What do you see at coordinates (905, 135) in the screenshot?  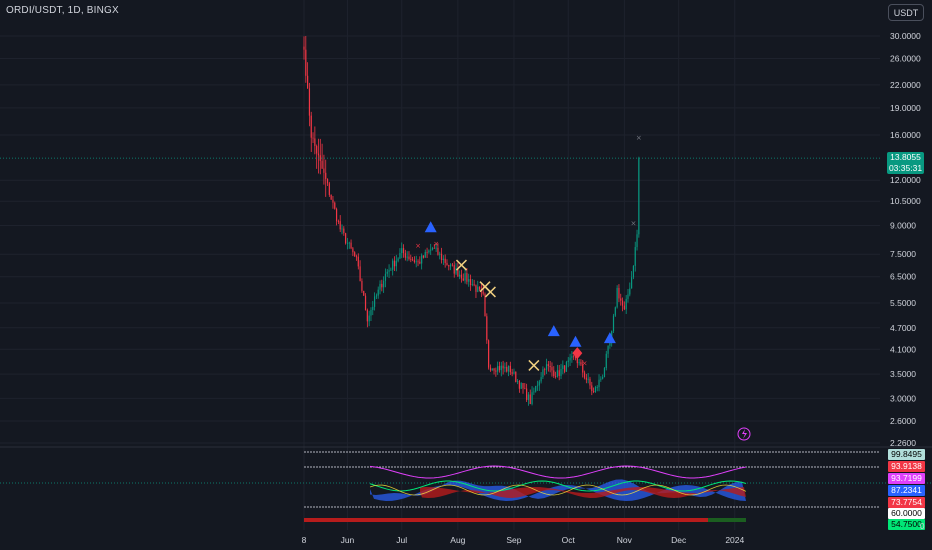 I see `price-tick-label: 16.0000` at bounding box center [905, 135].